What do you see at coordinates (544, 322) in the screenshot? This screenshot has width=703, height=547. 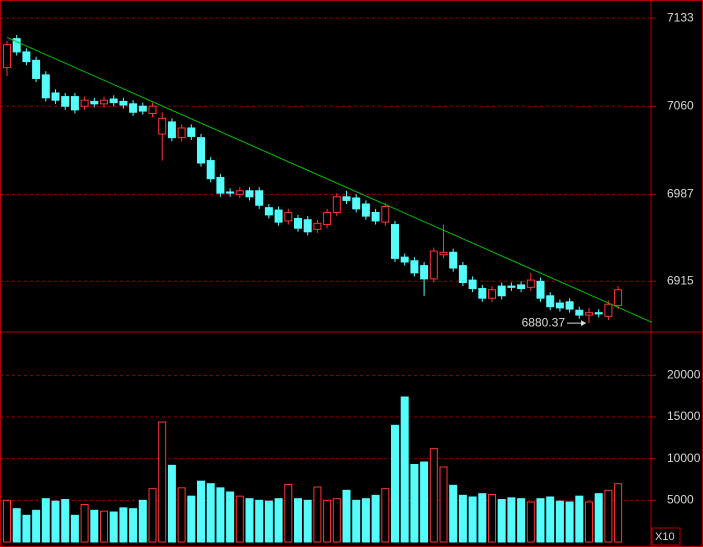 I see `annotation-label: 6880.37` at bounding box center [544, 322].